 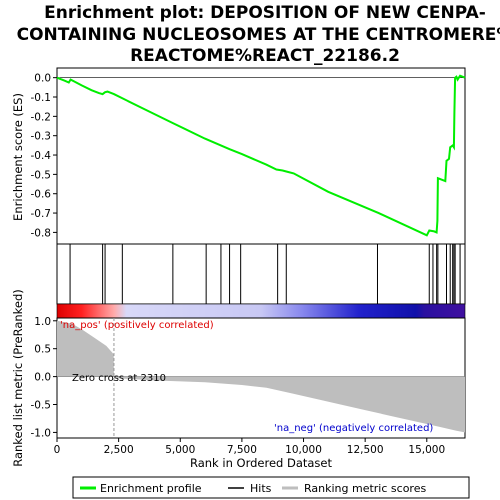 What do you see at coordinates (242, 450) in the screenshot?
I see `x-tick-label: 7,500` at bounding box center [242, 450].